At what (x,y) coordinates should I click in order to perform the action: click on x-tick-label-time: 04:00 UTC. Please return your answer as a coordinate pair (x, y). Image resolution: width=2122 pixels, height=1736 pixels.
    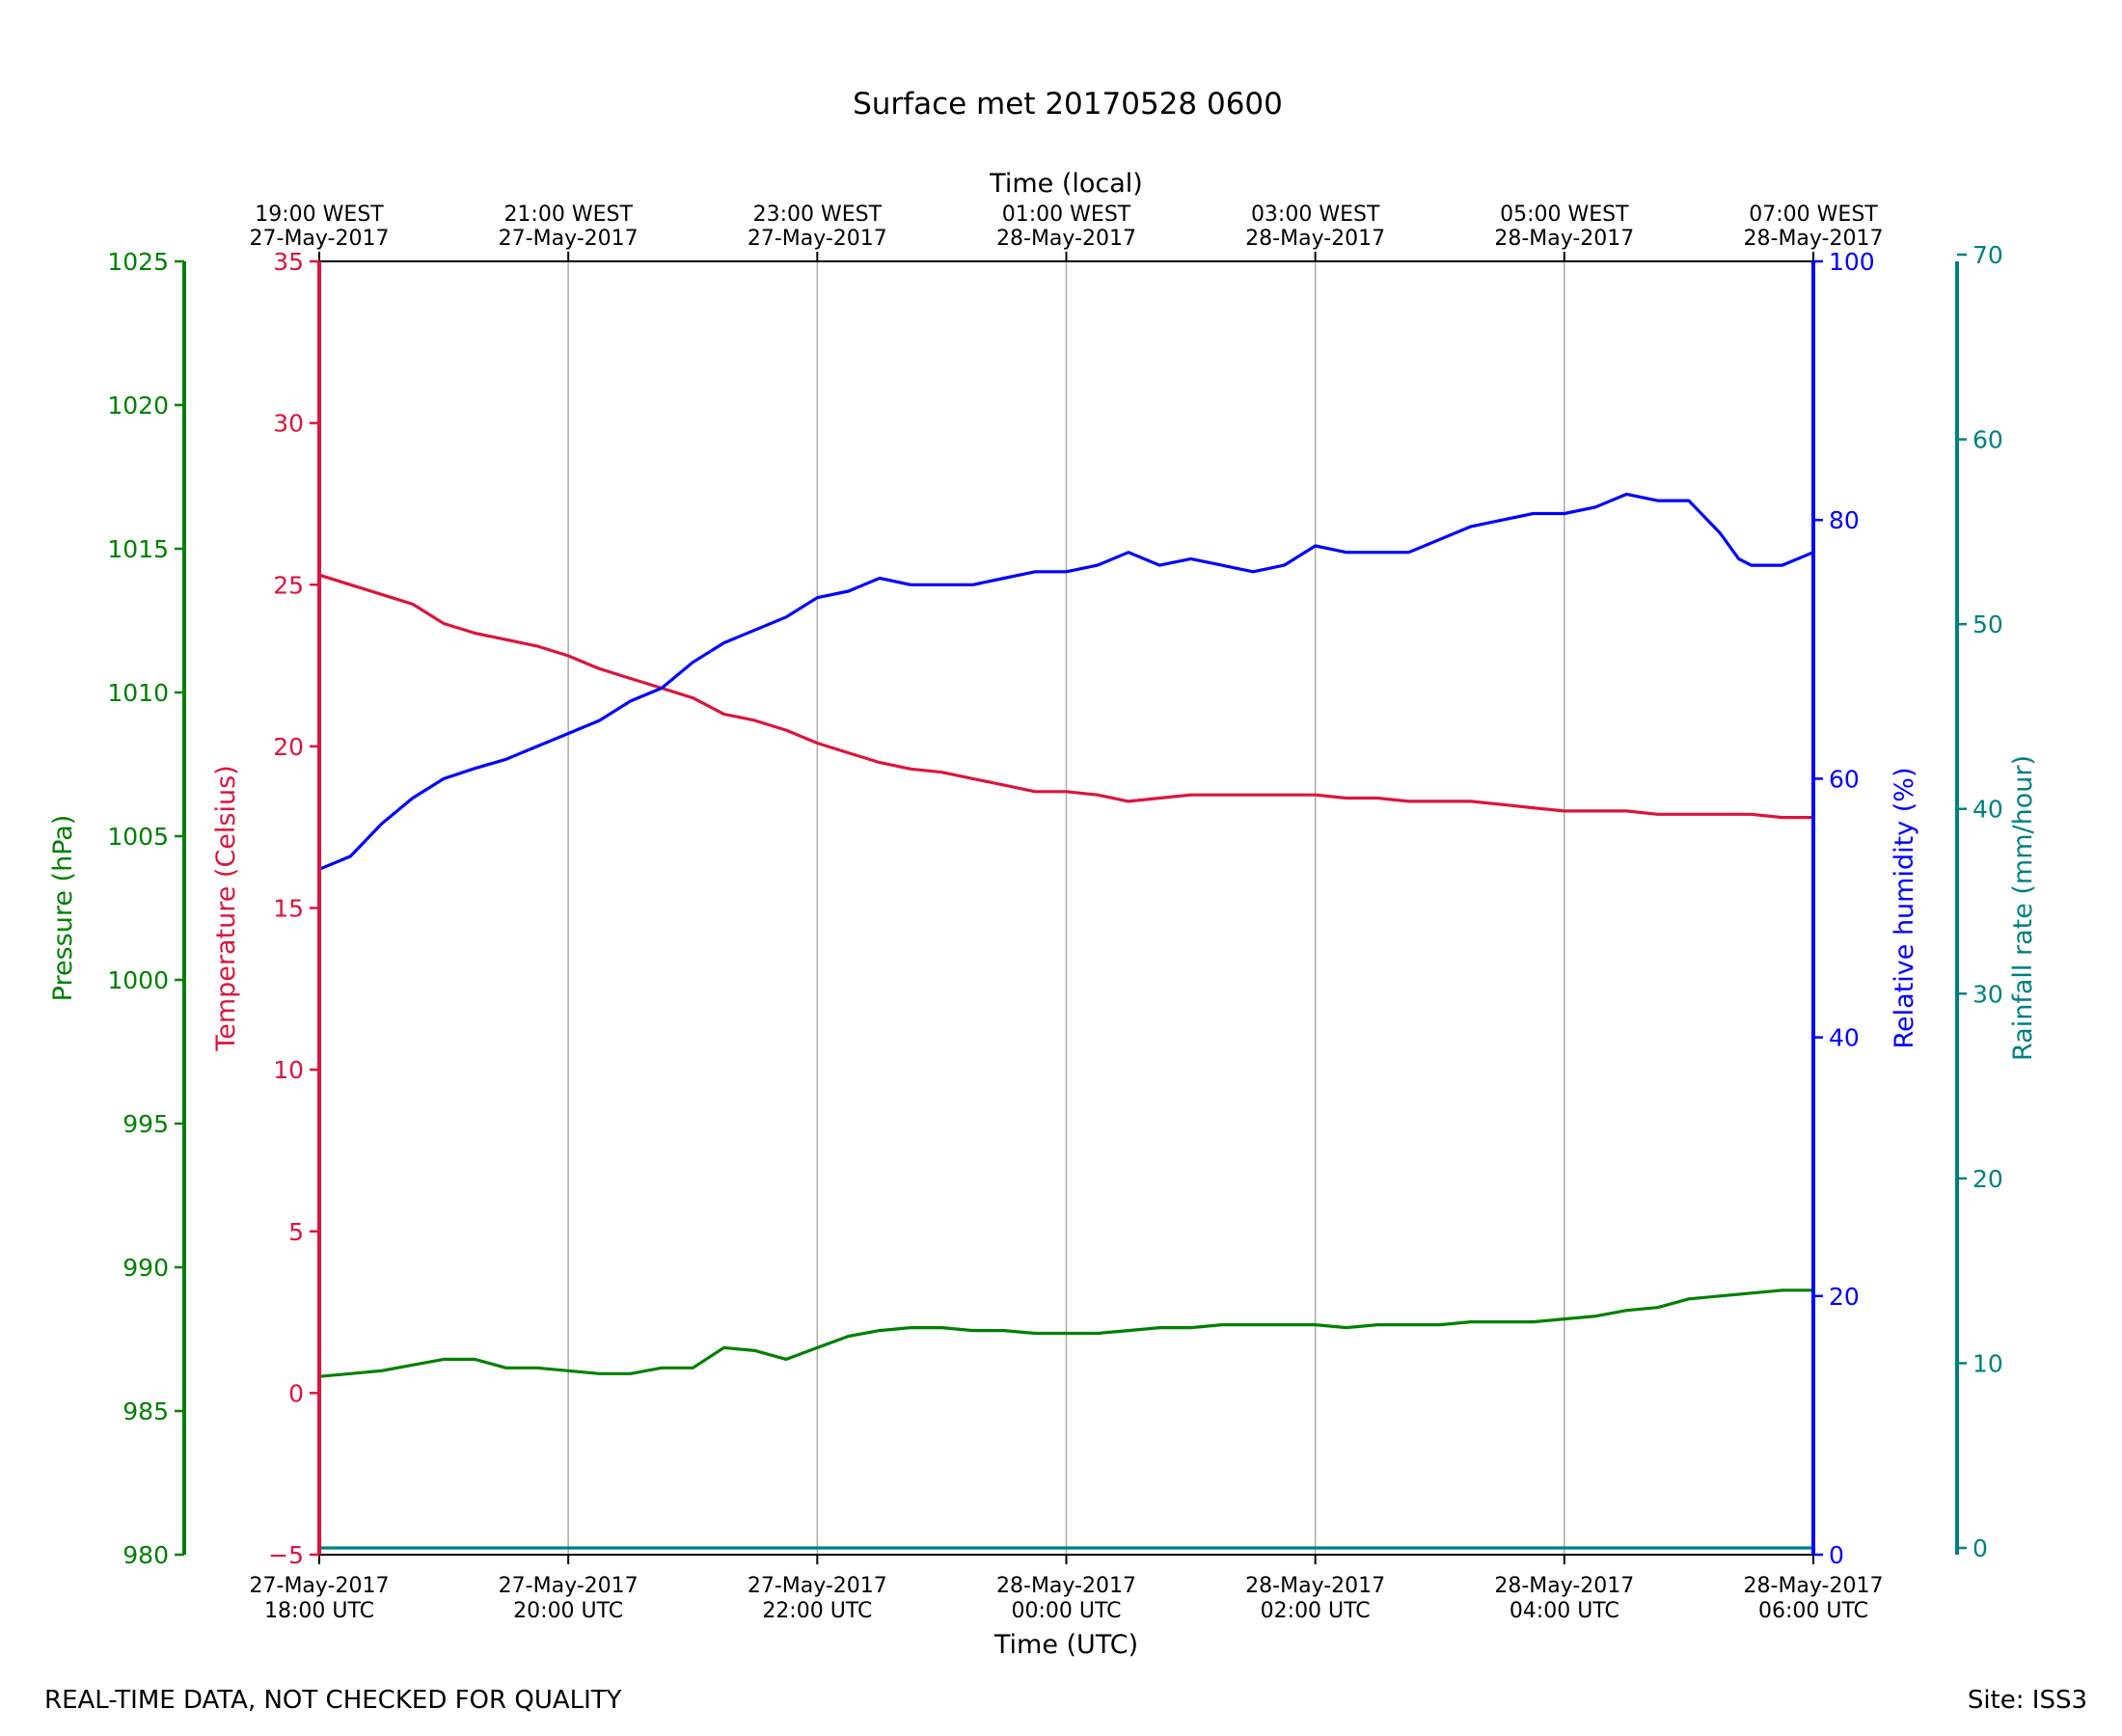
    Looking at the image, I should click on (1565, 1611).